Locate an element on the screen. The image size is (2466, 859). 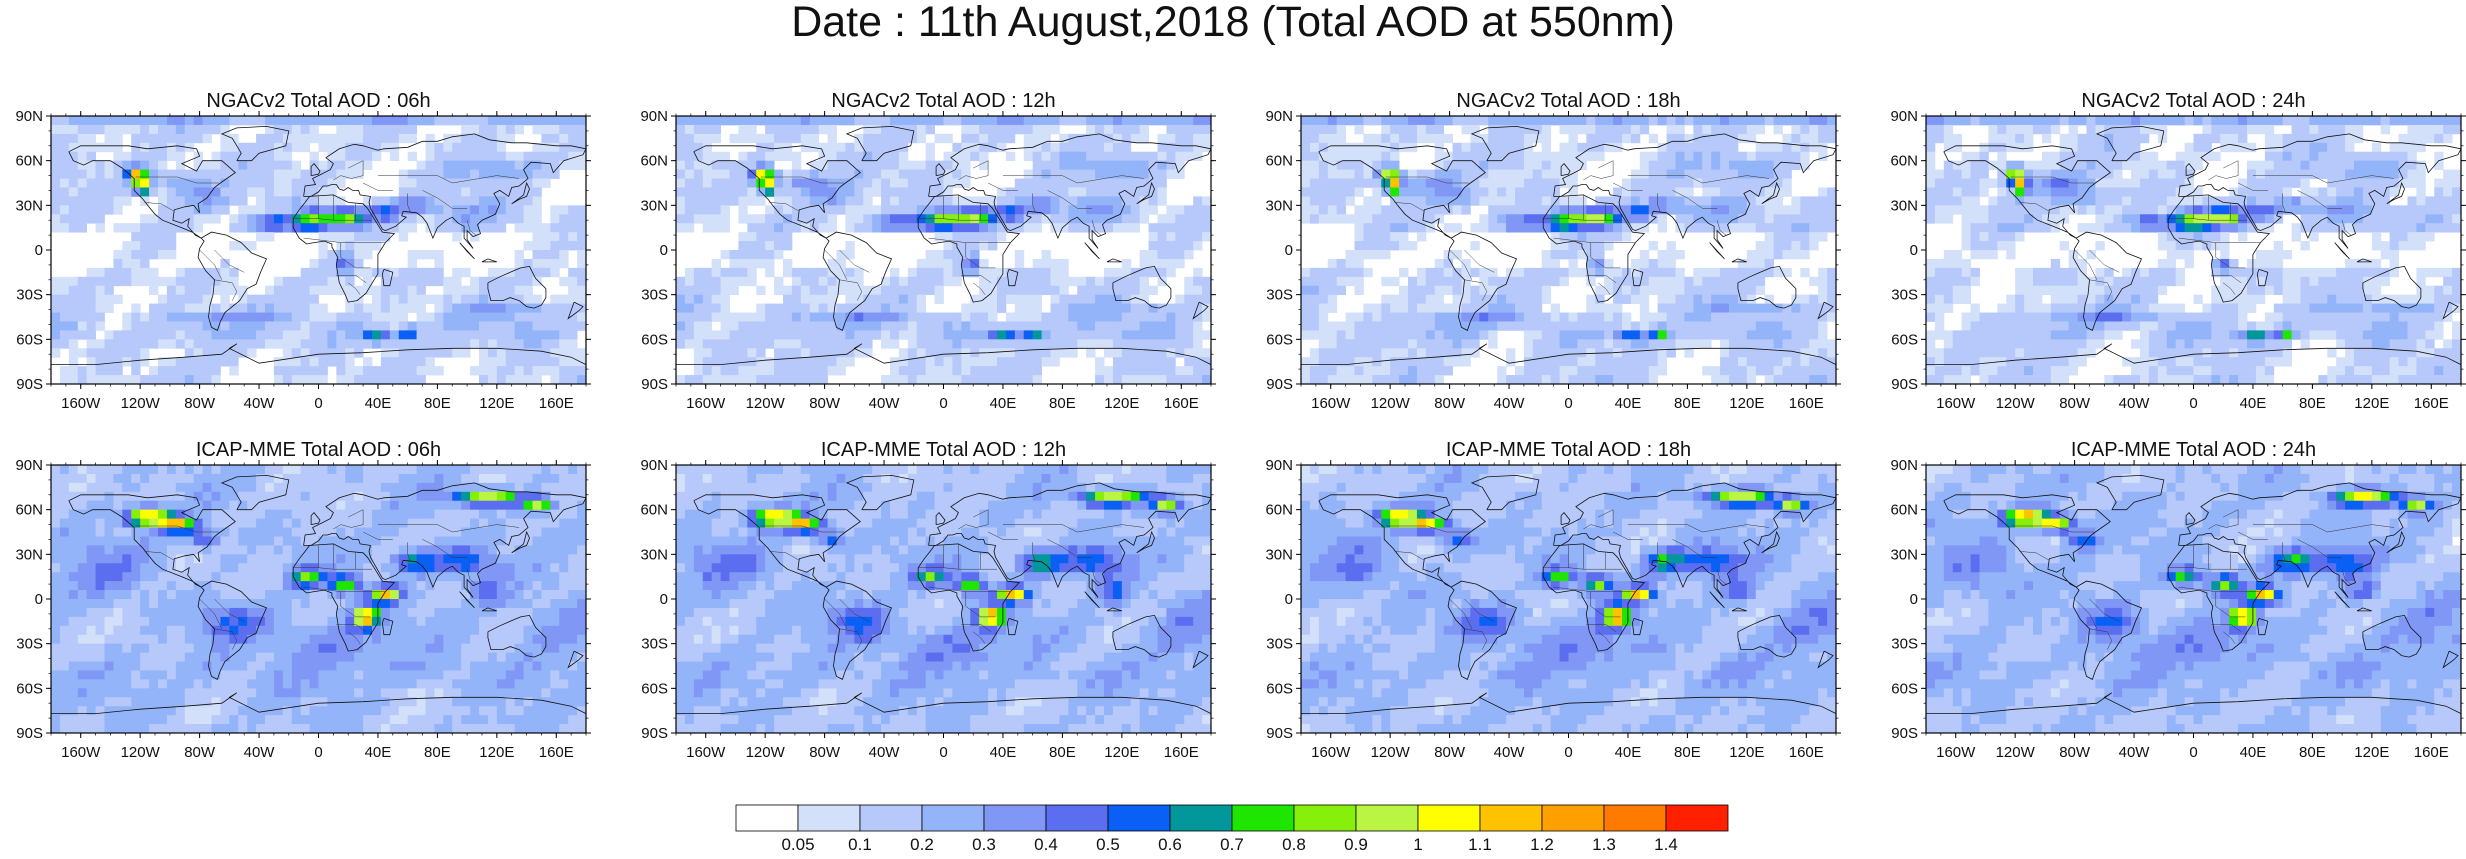
colorbar-label: 1.3 is located at coordinates (1604, 844).